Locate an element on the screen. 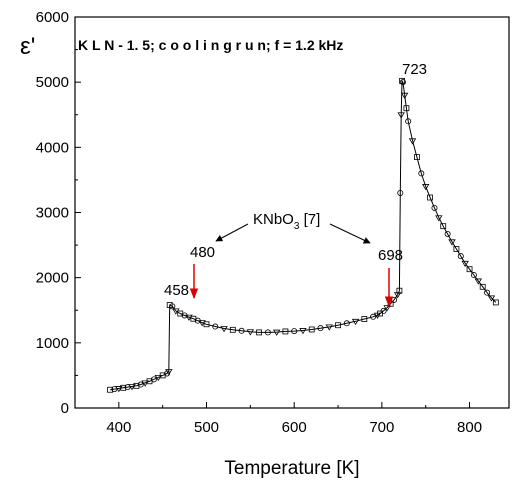  knbo3-arrow-left is located at coordinates (232, 232).